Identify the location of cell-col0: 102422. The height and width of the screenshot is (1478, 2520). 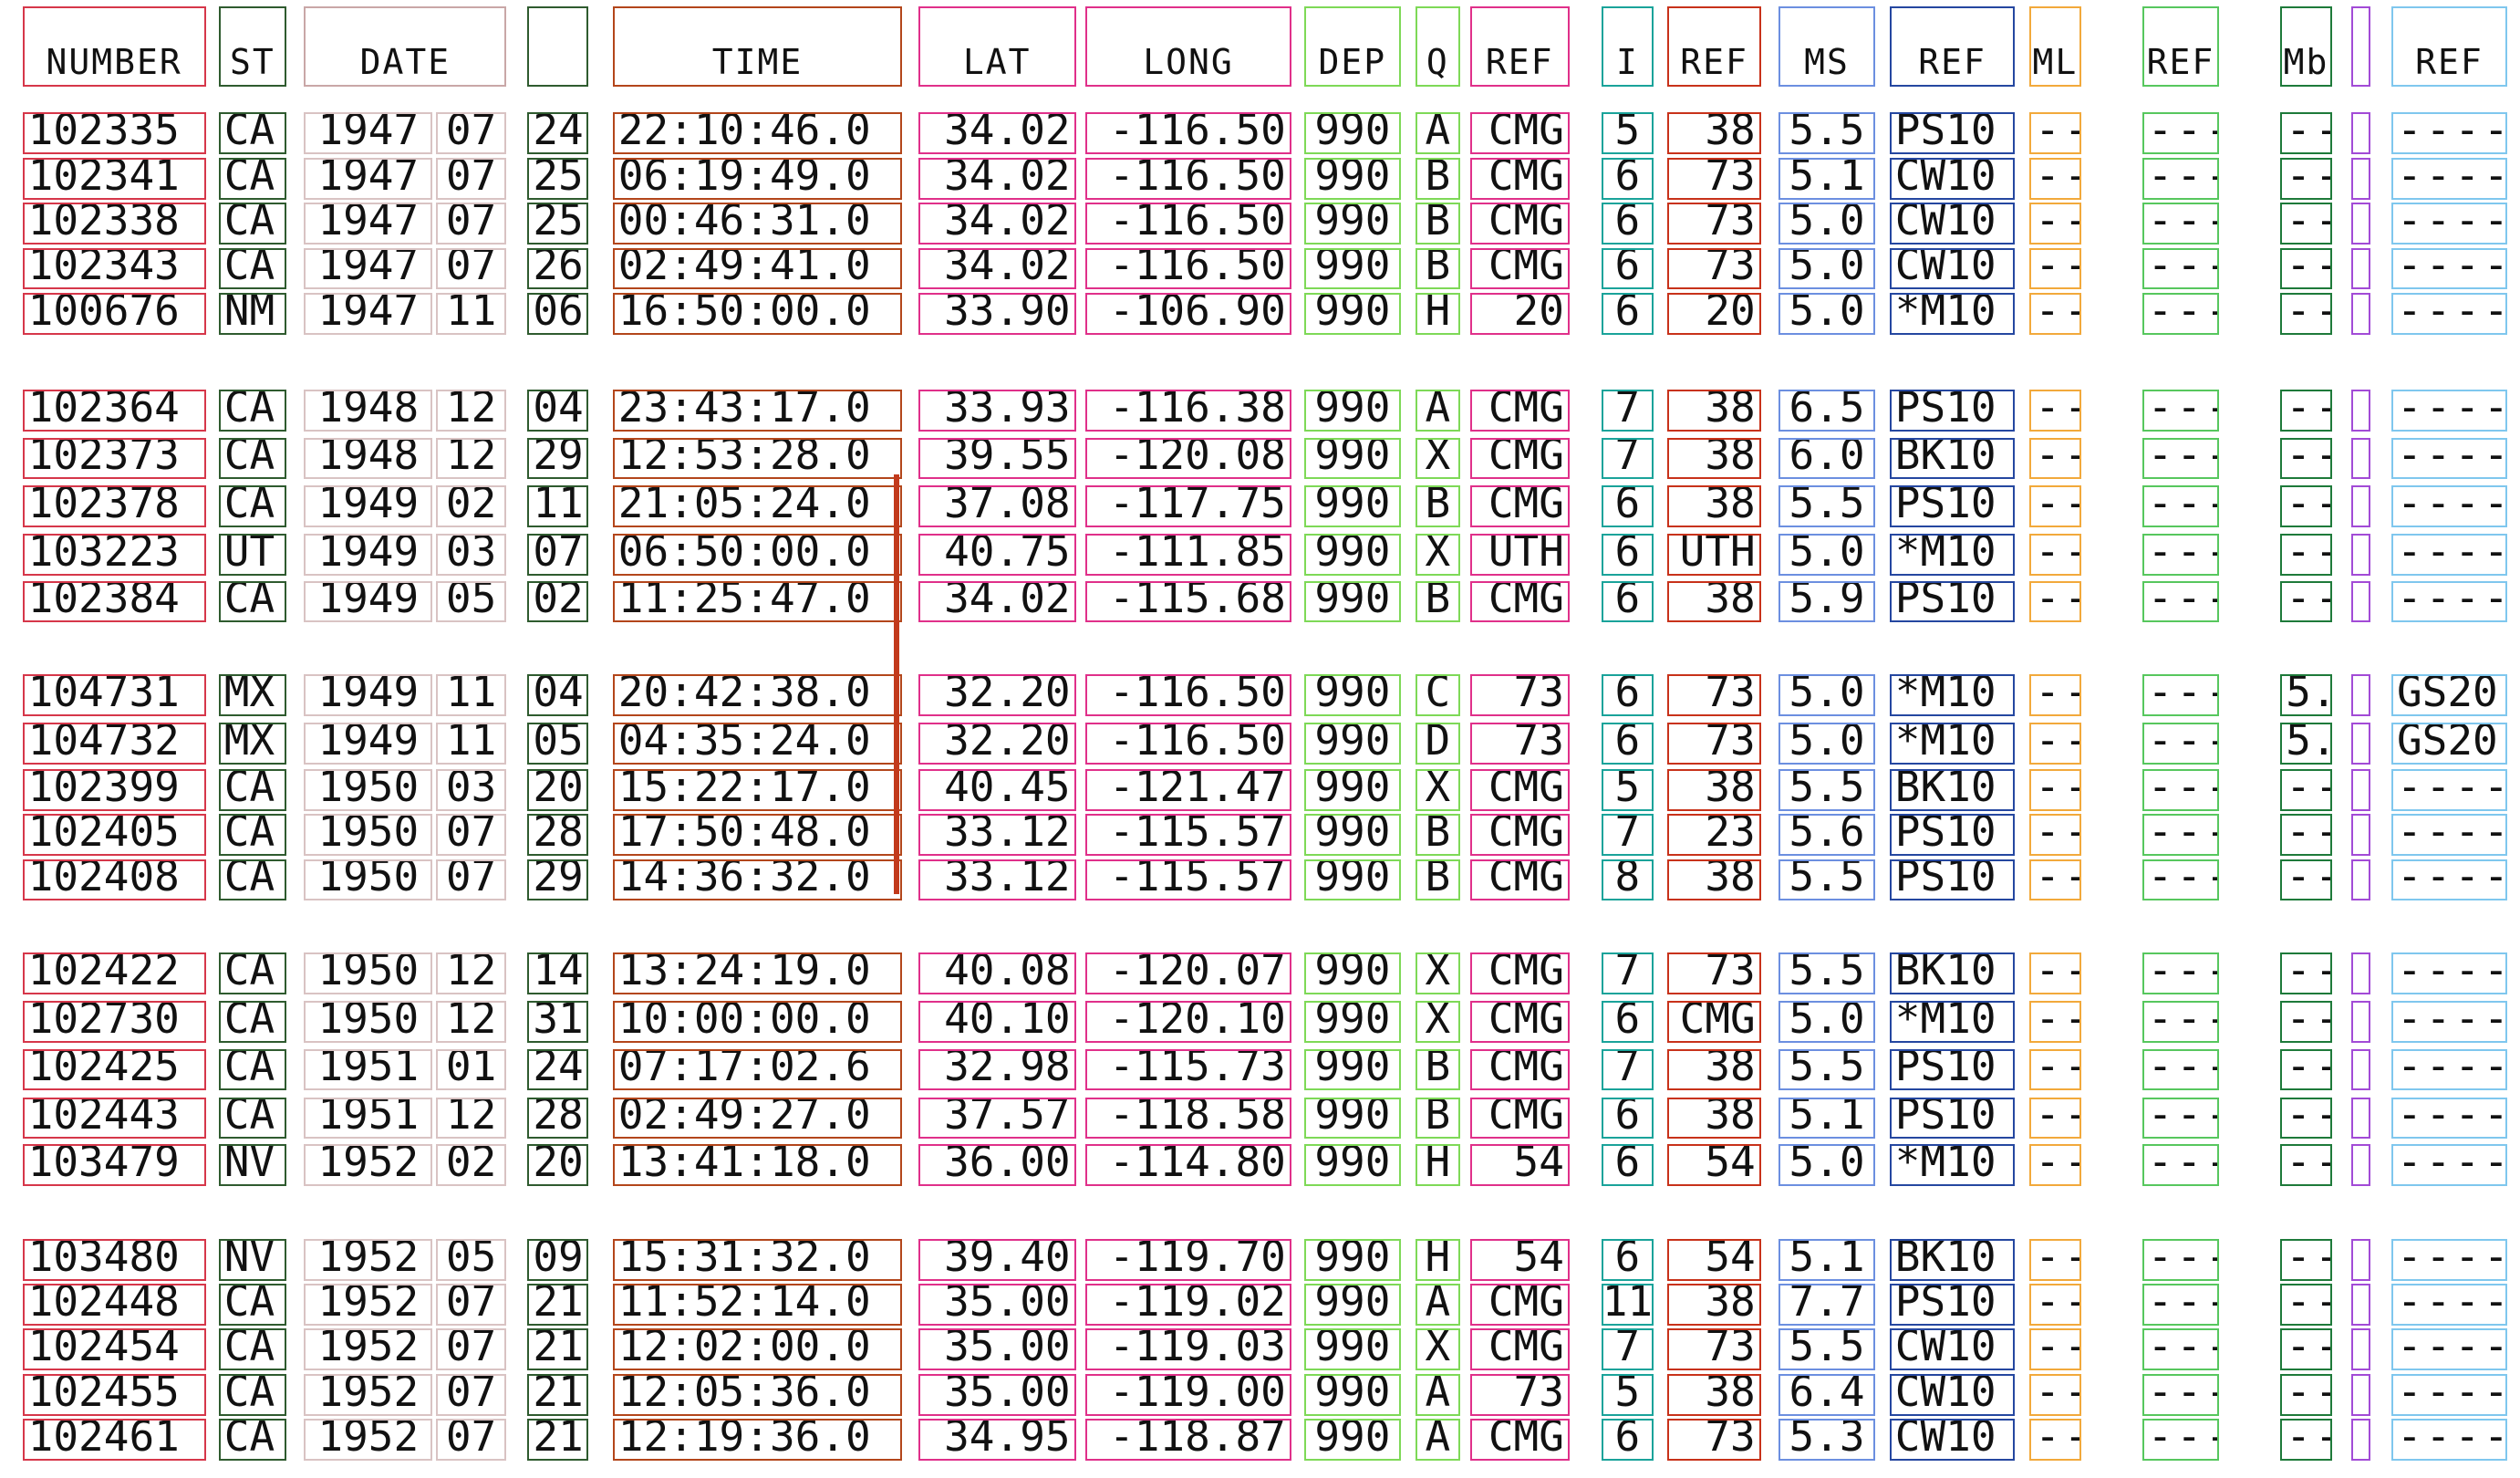
(114, 973).